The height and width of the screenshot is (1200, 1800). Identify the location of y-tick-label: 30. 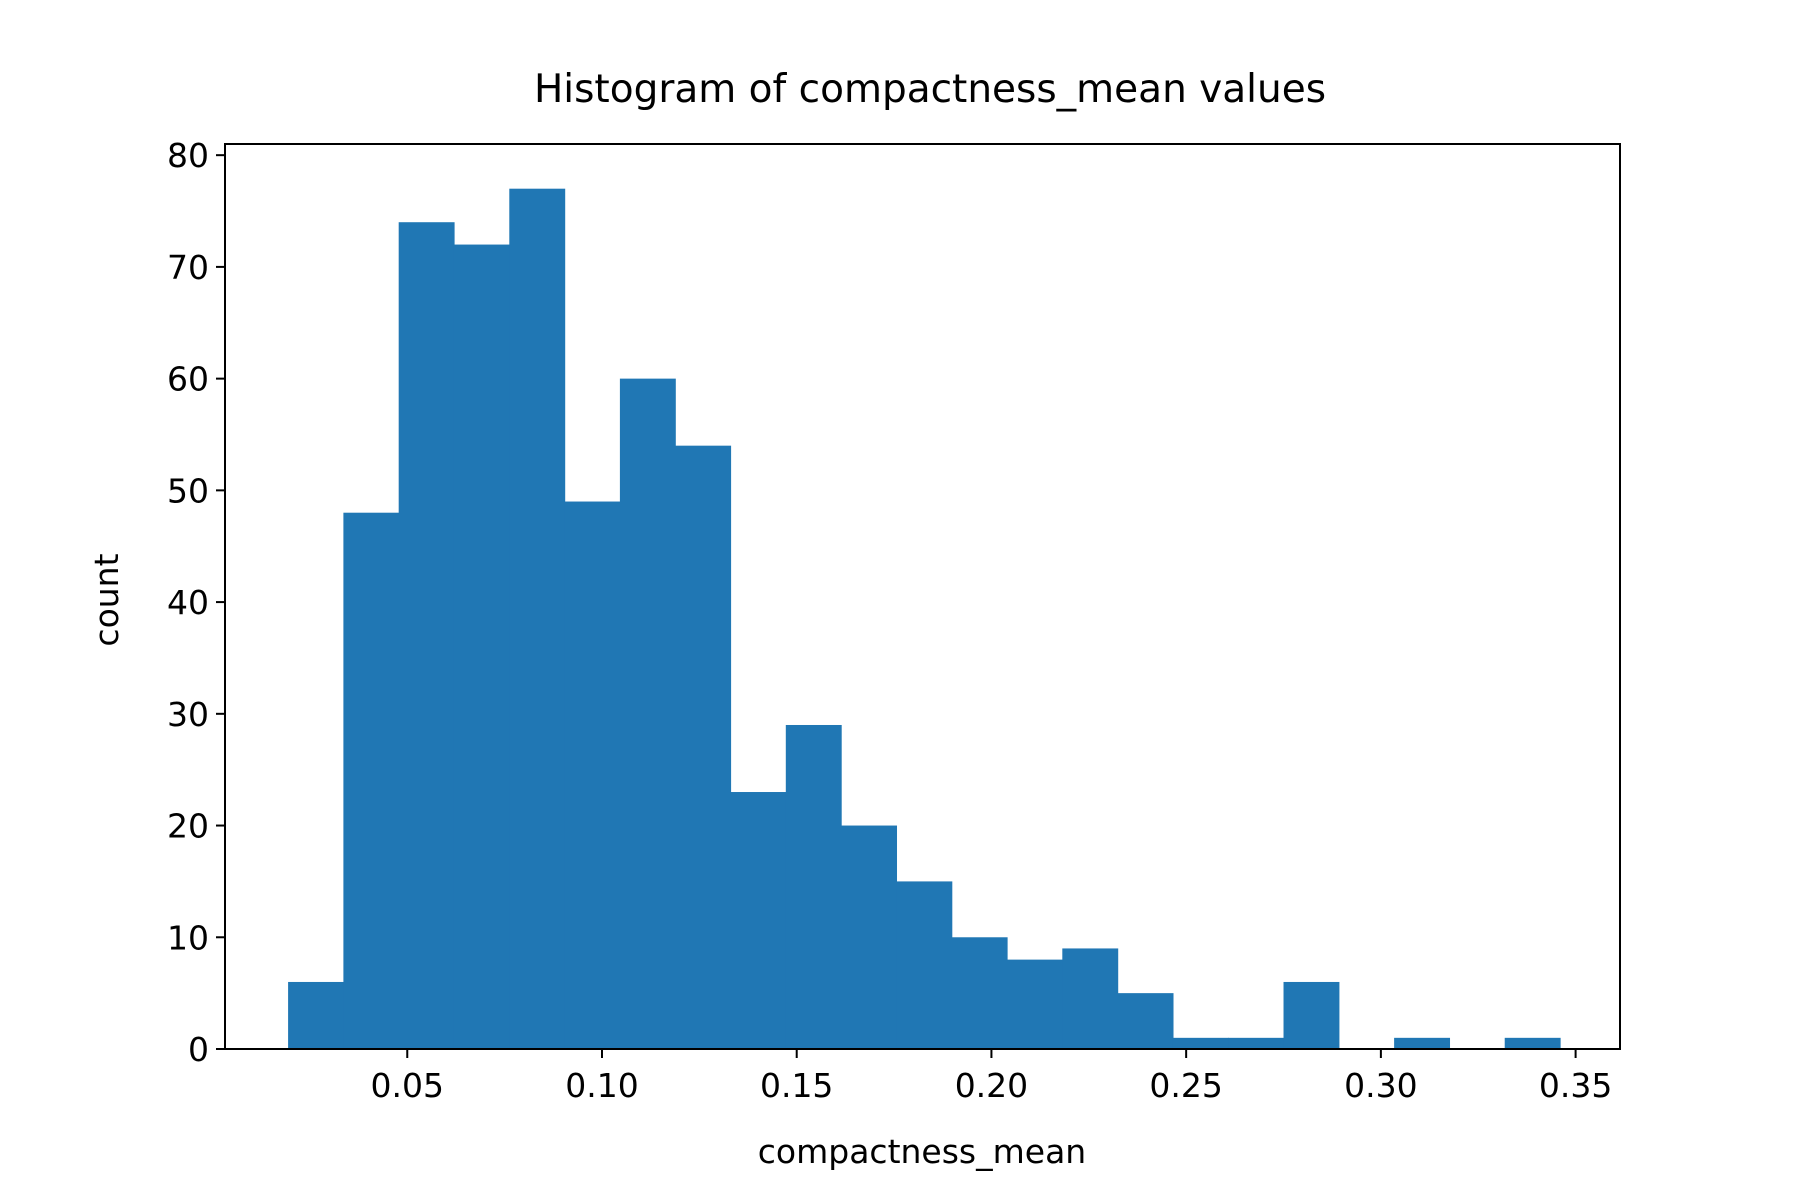
(188, 714).